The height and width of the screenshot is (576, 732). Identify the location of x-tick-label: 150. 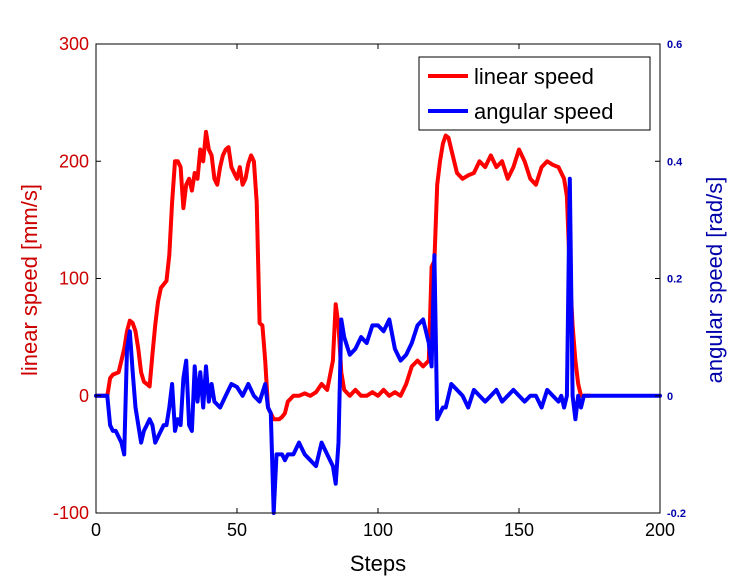
(519, 530).